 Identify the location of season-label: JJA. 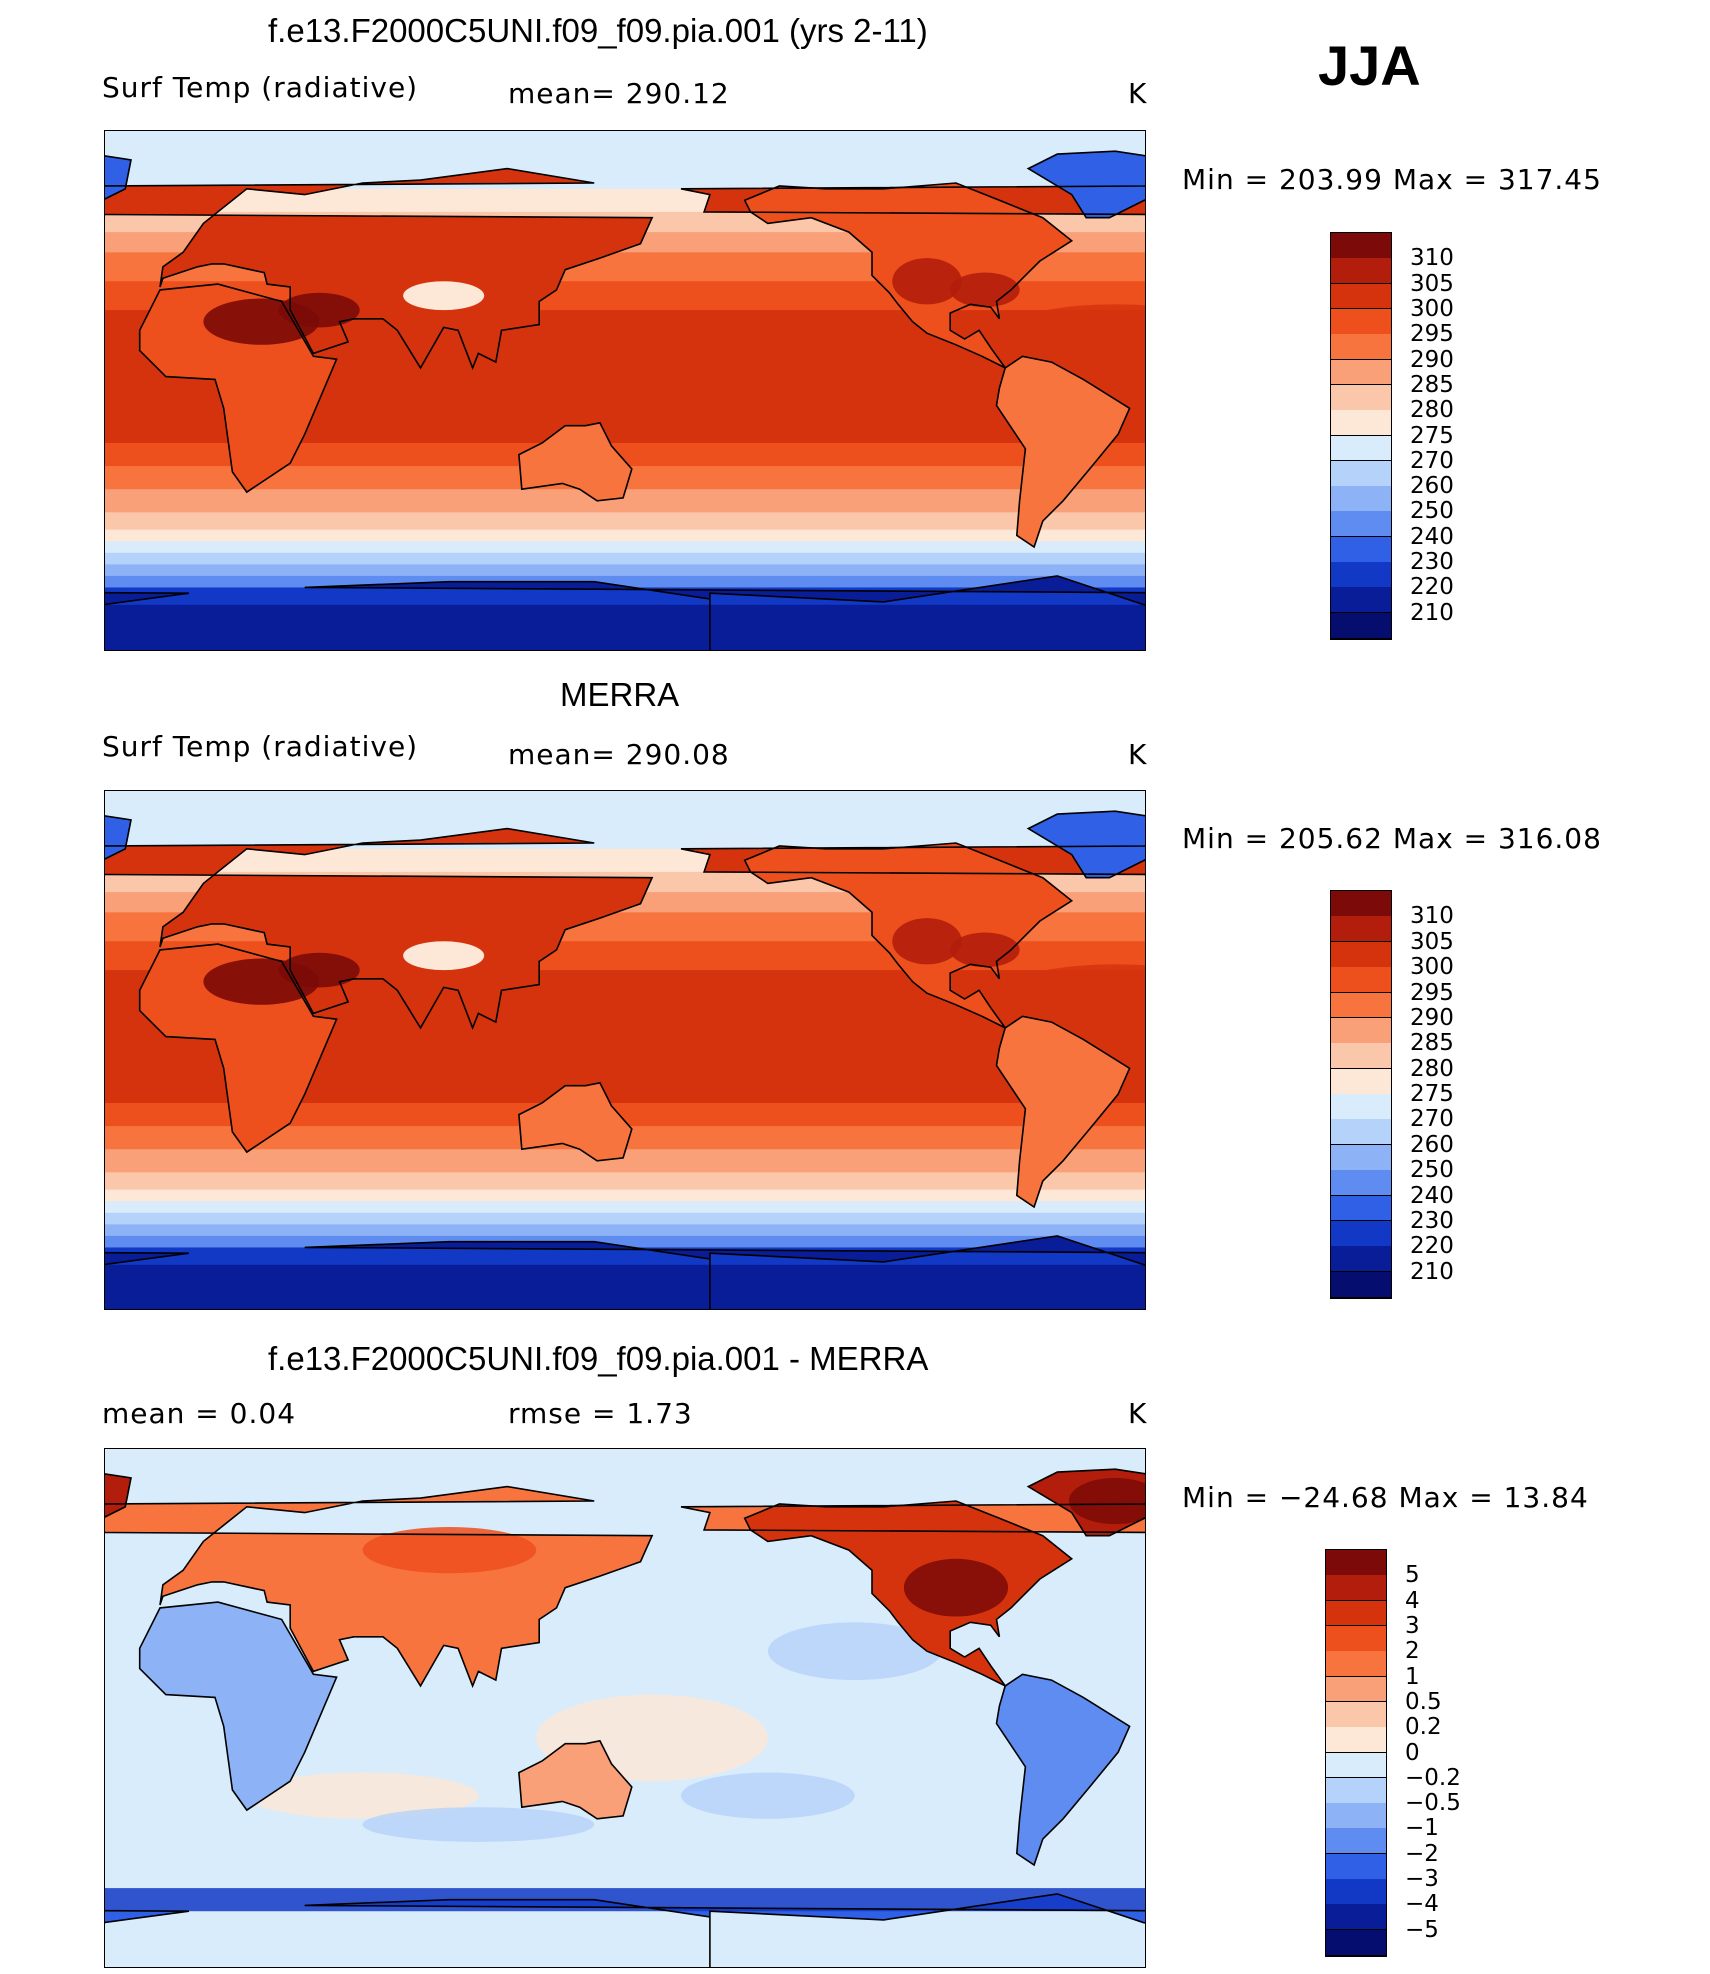
(1369, 65).